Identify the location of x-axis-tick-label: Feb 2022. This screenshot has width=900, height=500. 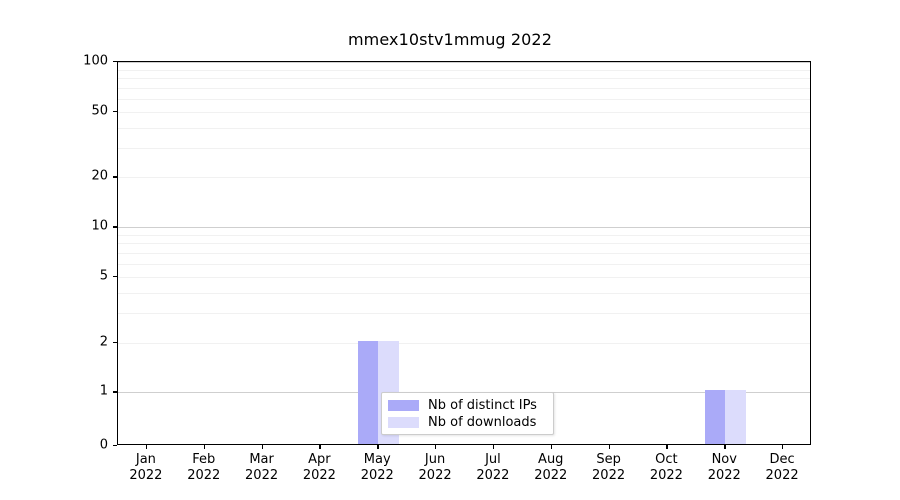
(204, 468).